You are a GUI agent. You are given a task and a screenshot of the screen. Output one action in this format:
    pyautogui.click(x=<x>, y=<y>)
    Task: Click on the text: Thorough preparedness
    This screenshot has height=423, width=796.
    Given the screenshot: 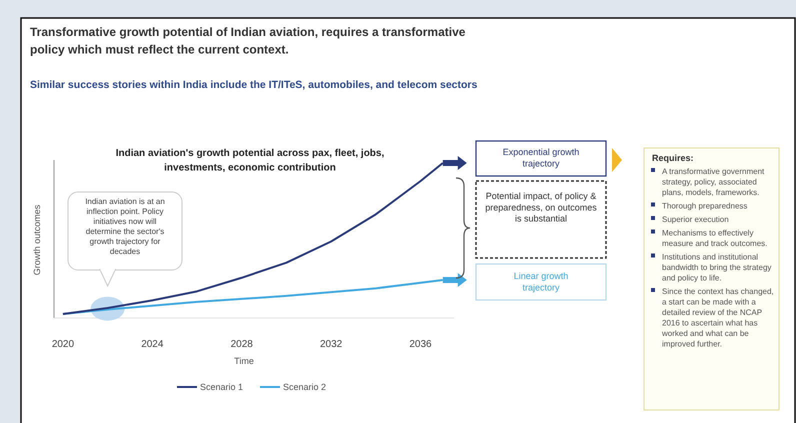 What is the action you would take?
    pyautogui.click(x=705, y=206)
    